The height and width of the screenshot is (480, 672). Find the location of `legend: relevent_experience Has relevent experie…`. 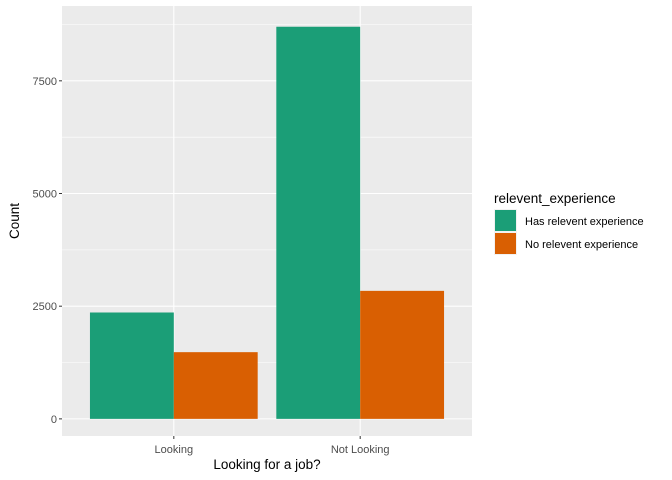

legend: relevent_experience Has relevent experie… is located at coordinates (569, 223).